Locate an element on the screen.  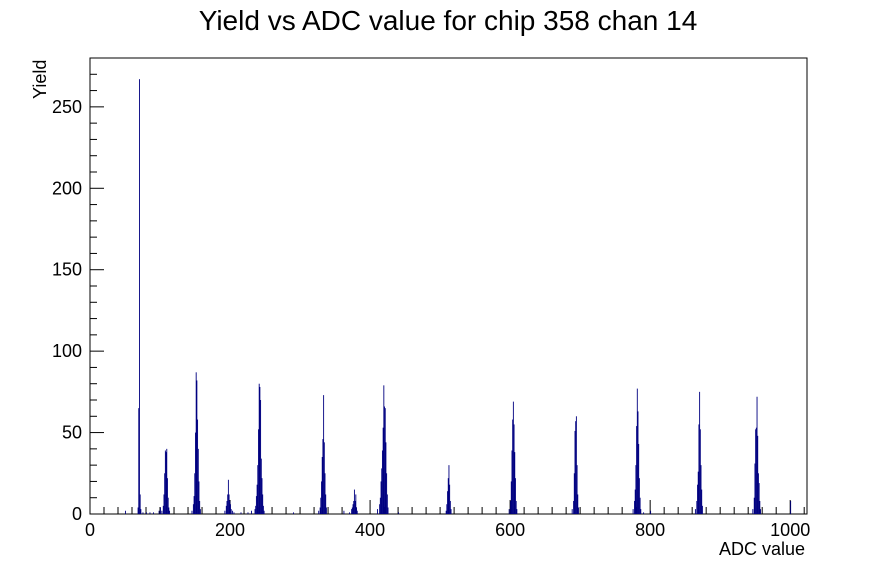
x-tick-label: 200 is located at coordinates (230, 530).